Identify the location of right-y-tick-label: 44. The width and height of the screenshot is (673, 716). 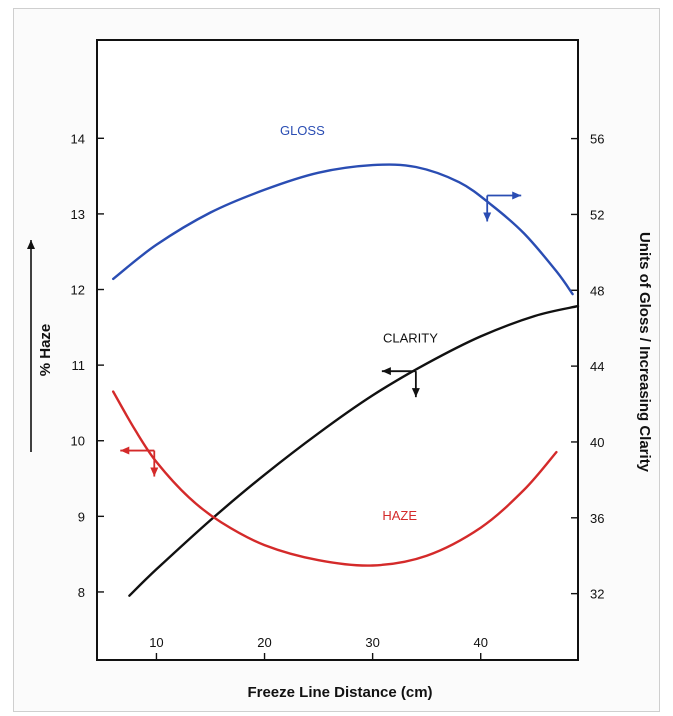
(597, 366).